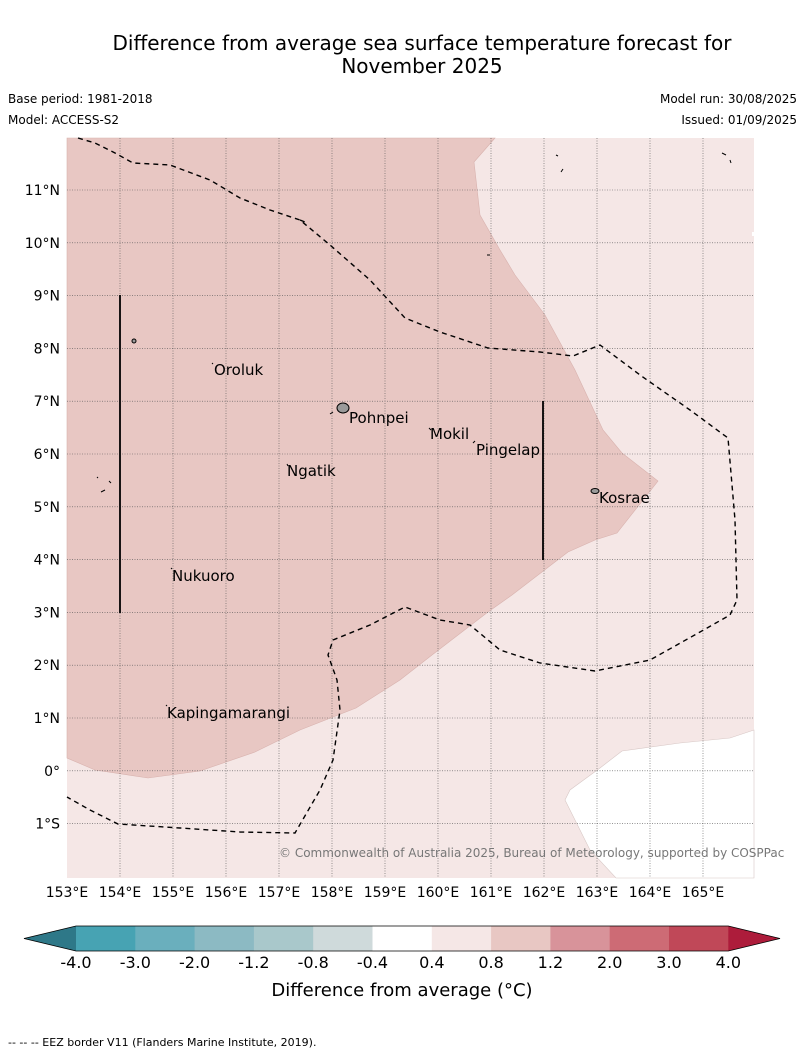 This screenshot has height=1058, width=804. I want to click on colorbar-tick: 2.0, so click(609, 962).